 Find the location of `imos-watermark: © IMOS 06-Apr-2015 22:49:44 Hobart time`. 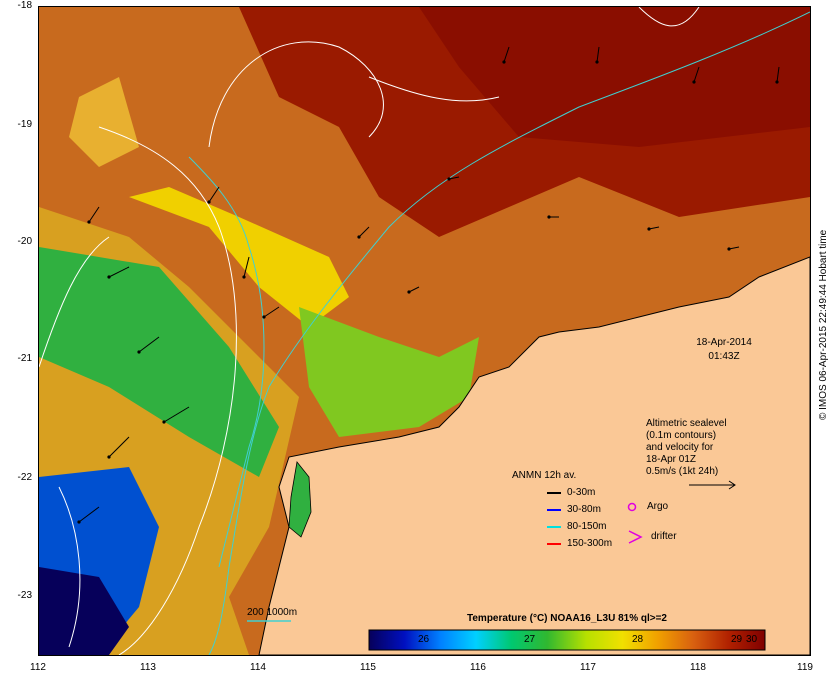

imos-watermark: © IMOS 06-Apr-2015 22:49:44 Hobart time is located at coordinates (823, 324).